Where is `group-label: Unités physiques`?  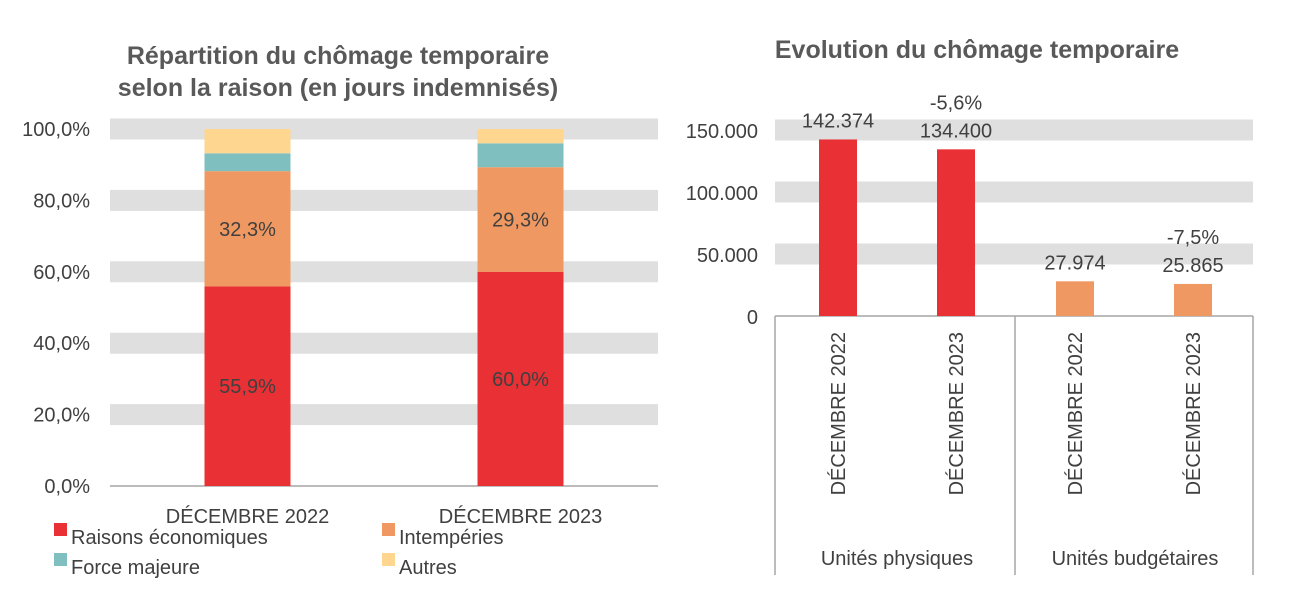 group-label: Unités physiques is located at coordinates (897, 559).